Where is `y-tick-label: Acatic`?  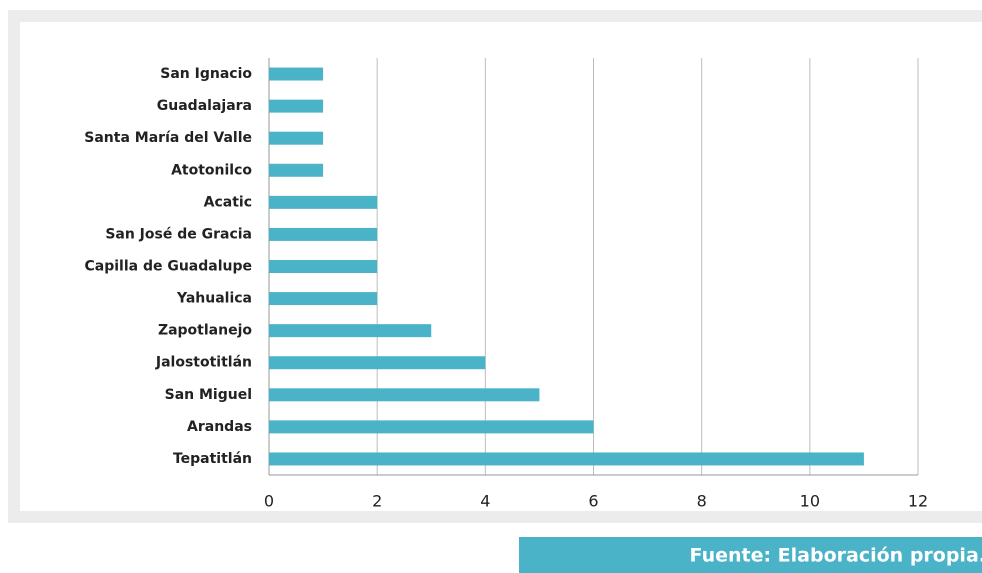 y-tick-label: Acatic is located at coordinates (228, 202).